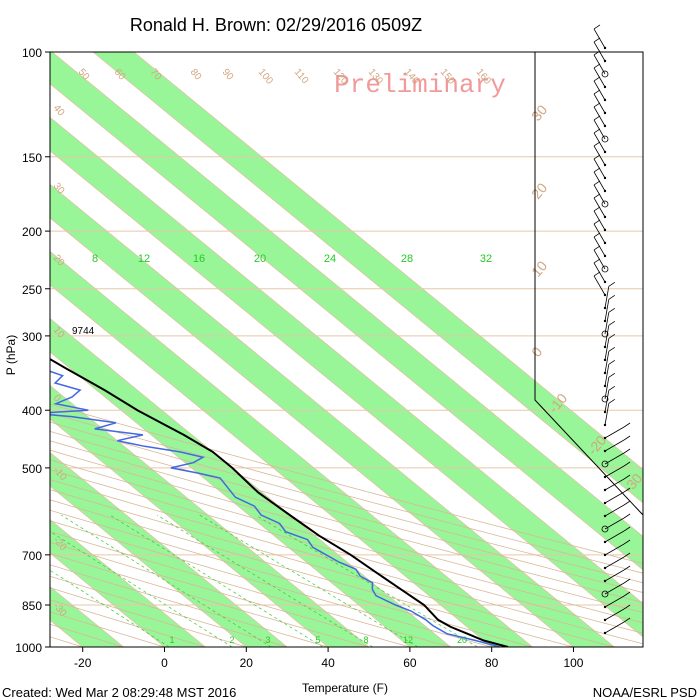  Describe the element at coordinates (32, 232) in the screenshot. I see `y-tick-label: 200` at that location.